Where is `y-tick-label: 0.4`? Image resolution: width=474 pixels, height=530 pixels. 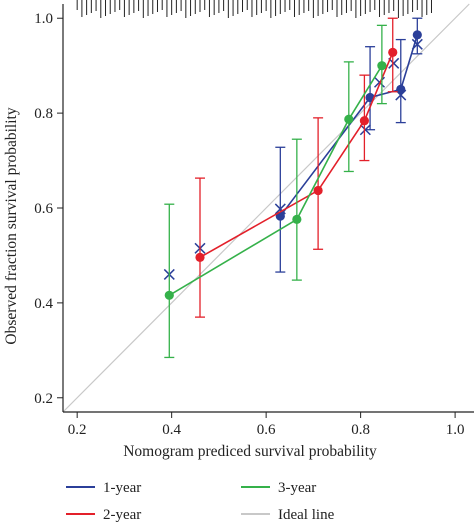 y-tick-label: 0.4 is located at coordinates (43, 304).